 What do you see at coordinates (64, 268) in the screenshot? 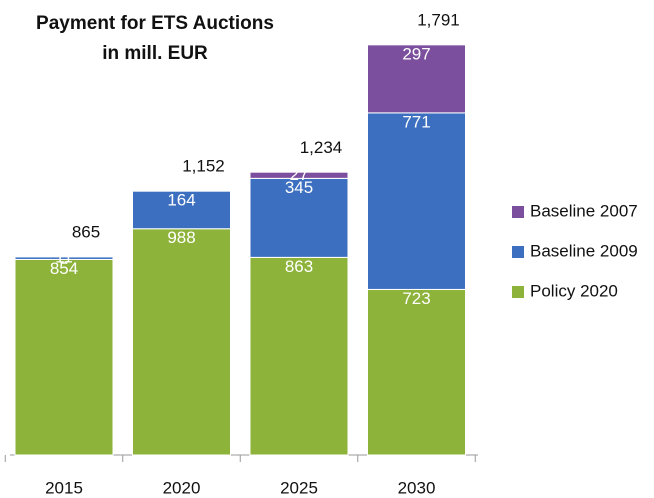
I see `segment-label: 854` at bounding box center [64, 268].